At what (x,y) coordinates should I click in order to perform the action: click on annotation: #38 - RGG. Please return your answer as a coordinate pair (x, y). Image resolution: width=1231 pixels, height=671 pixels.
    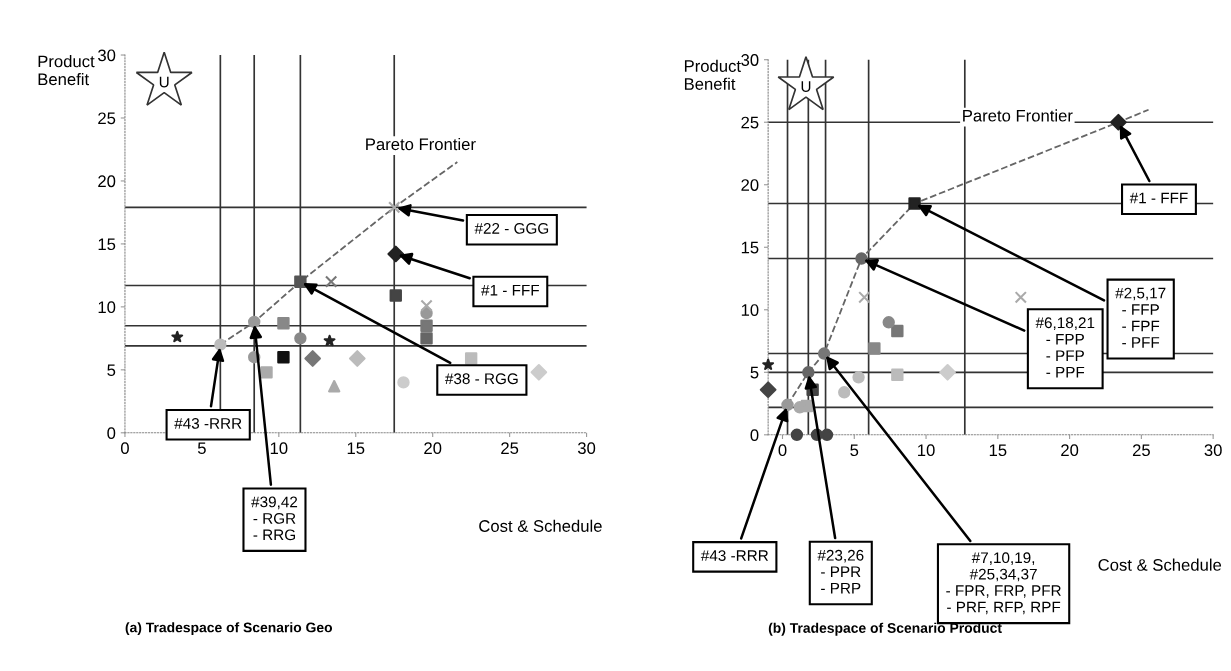
    Looking at the image, I should click on (481, 379).